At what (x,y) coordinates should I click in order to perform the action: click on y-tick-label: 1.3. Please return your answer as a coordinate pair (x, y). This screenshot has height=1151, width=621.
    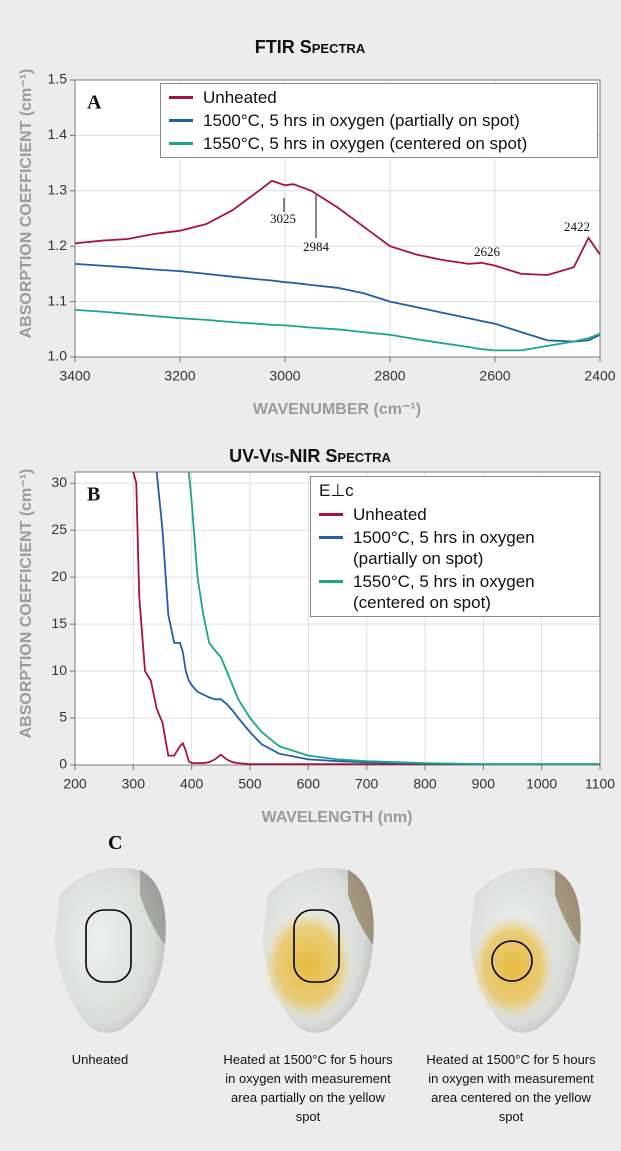
    Looking at the image, I should click on (58, 190).